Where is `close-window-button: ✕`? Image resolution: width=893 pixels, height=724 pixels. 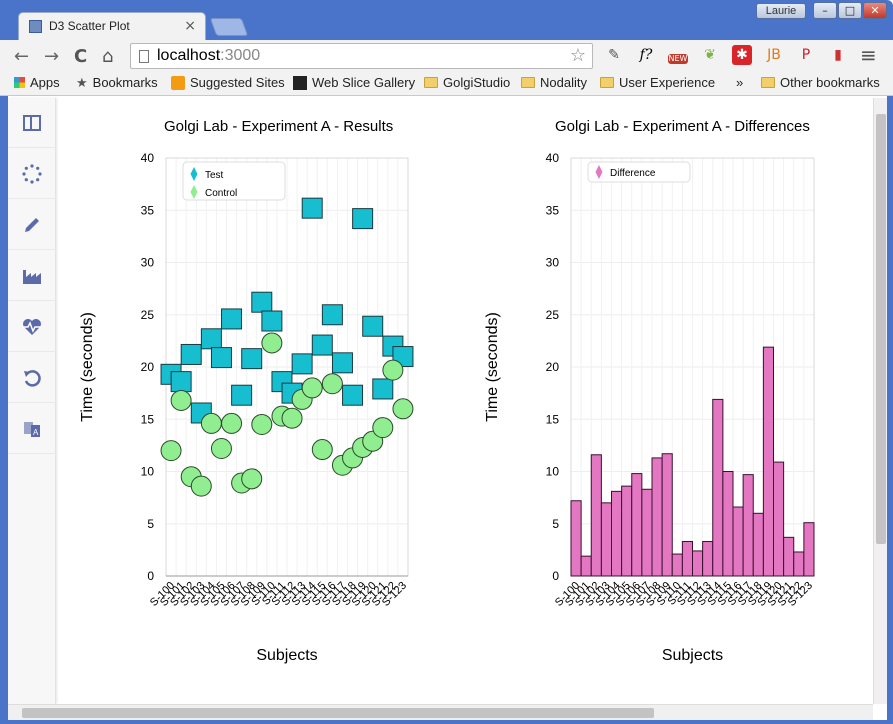 close-window-button: ✕ is located at coordinates (875, 10).